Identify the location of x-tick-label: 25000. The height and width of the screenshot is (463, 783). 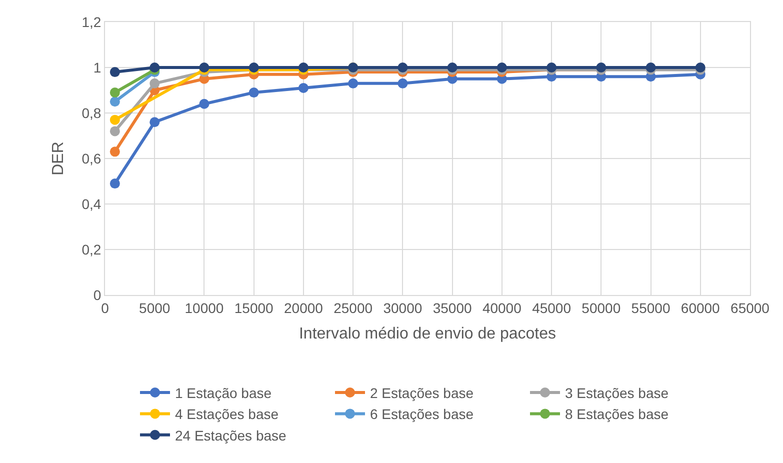
(353, 308).